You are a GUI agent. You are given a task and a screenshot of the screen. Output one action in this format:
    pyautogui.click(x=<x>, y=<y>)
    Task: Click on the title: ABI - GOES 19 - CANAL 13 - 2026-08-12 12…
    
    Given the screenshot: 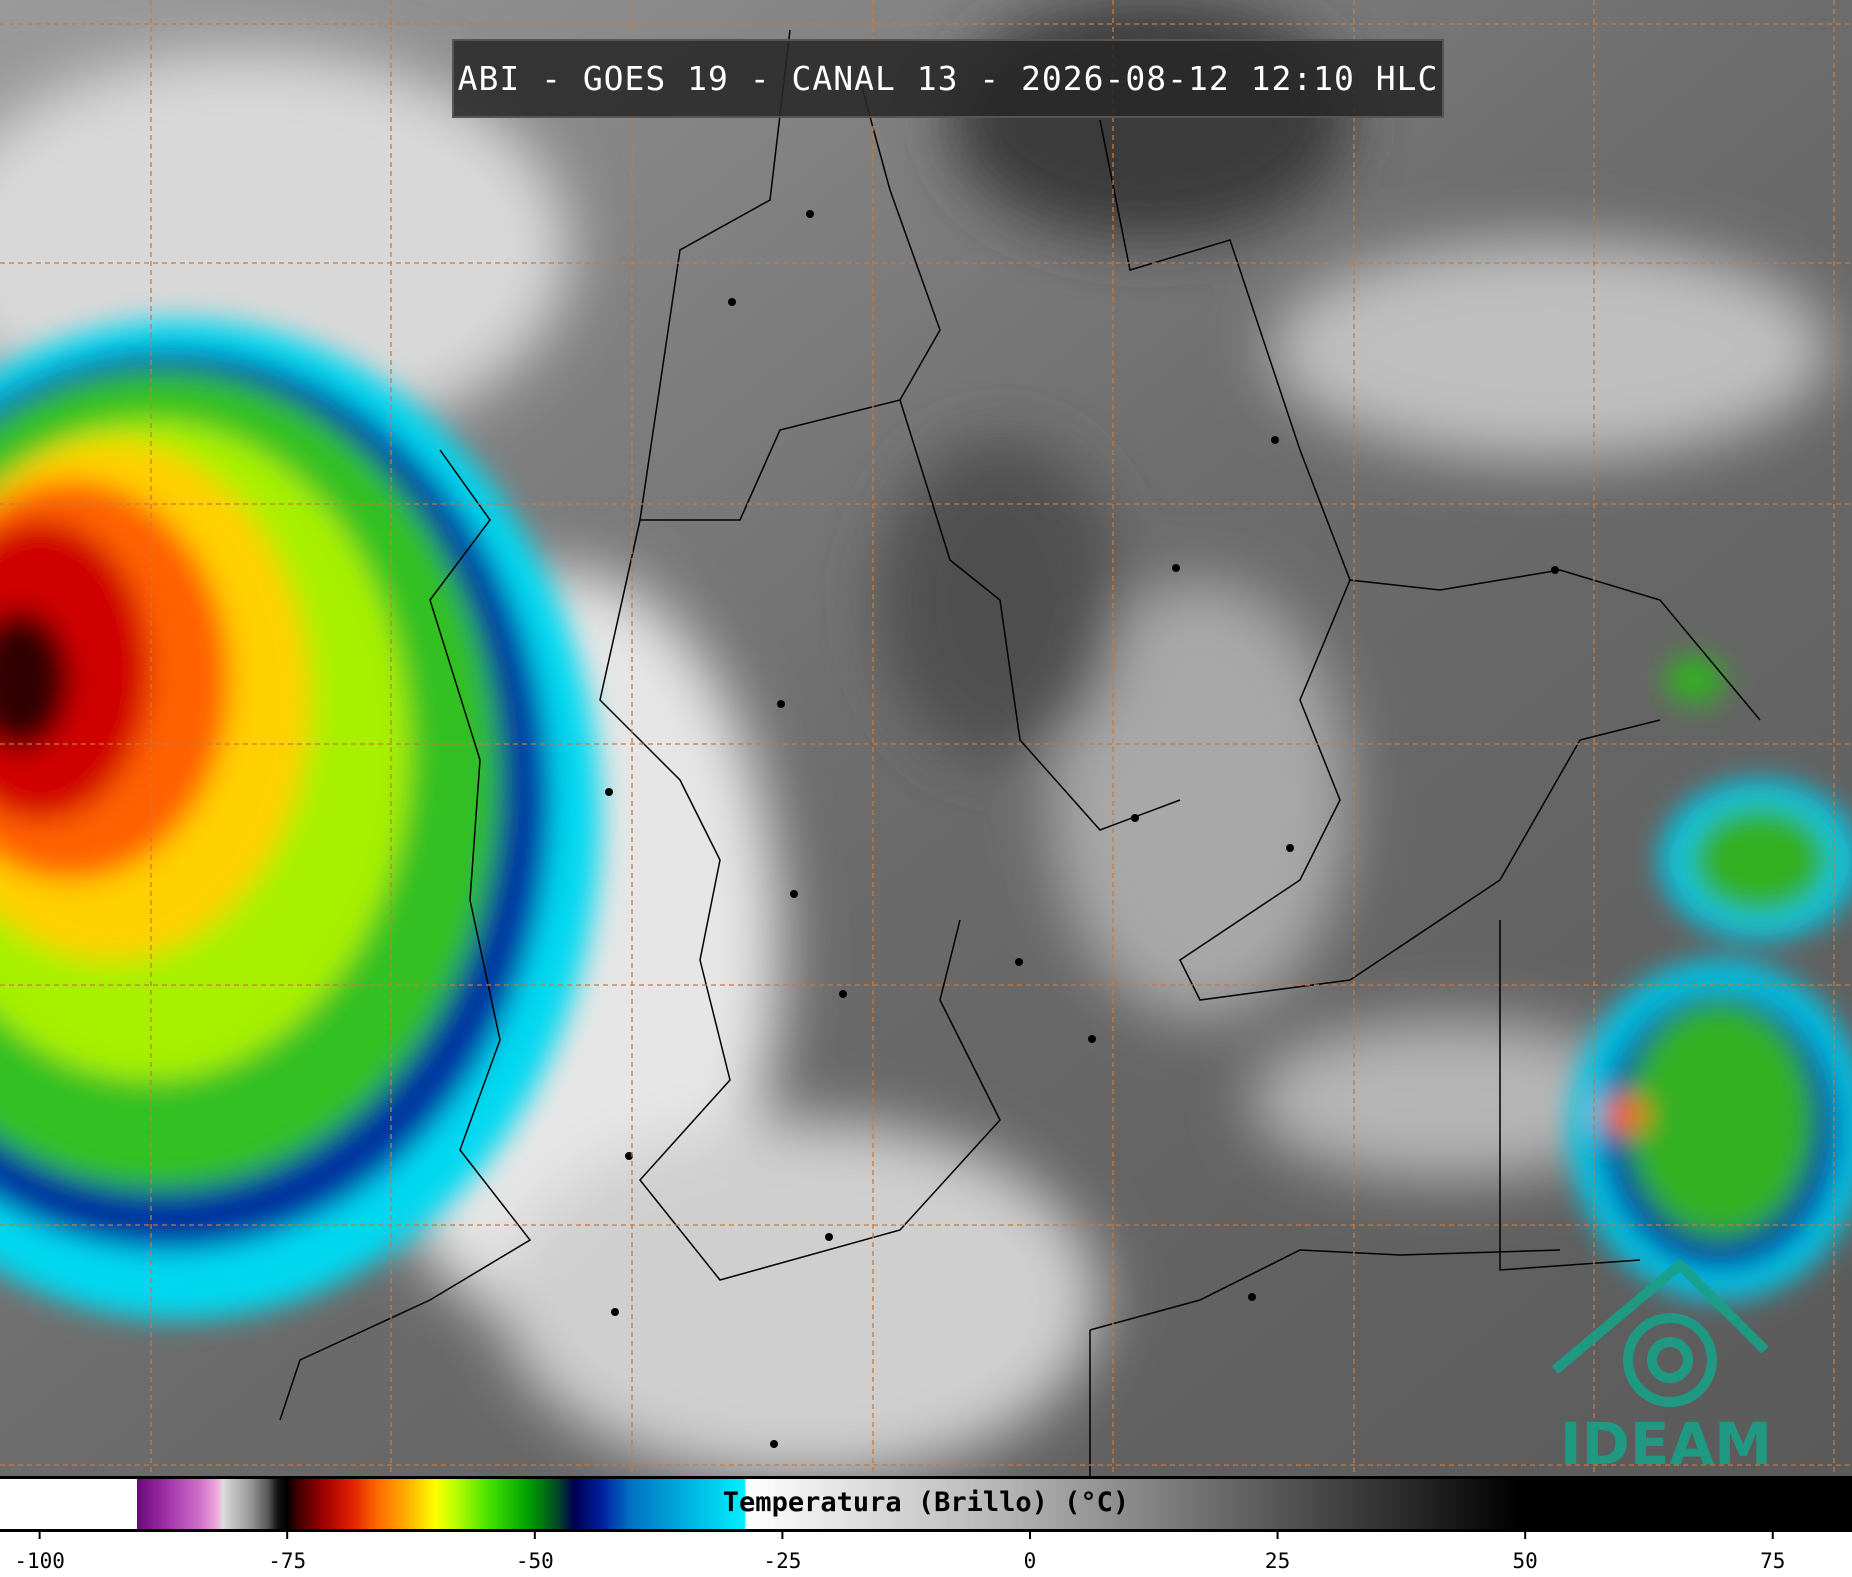 What is the action you would take?
    pyautogui.click(x=948, y=78)
    